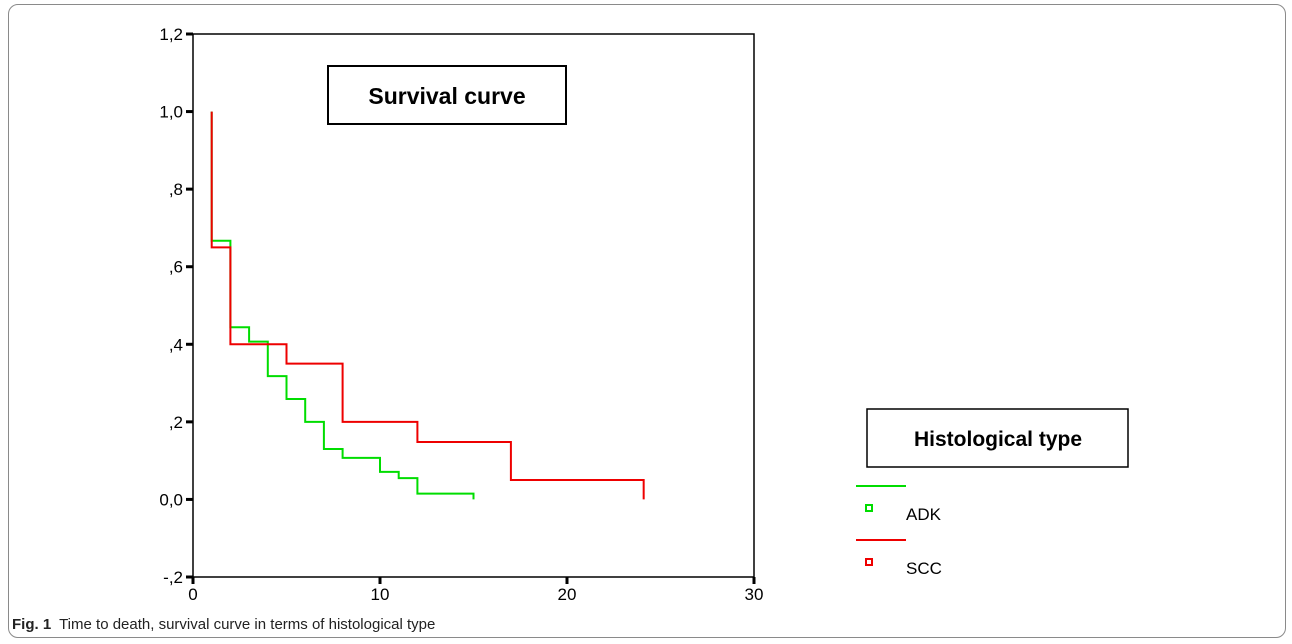  I want to click on y-tick-label: 1,2, so click(171, 34).